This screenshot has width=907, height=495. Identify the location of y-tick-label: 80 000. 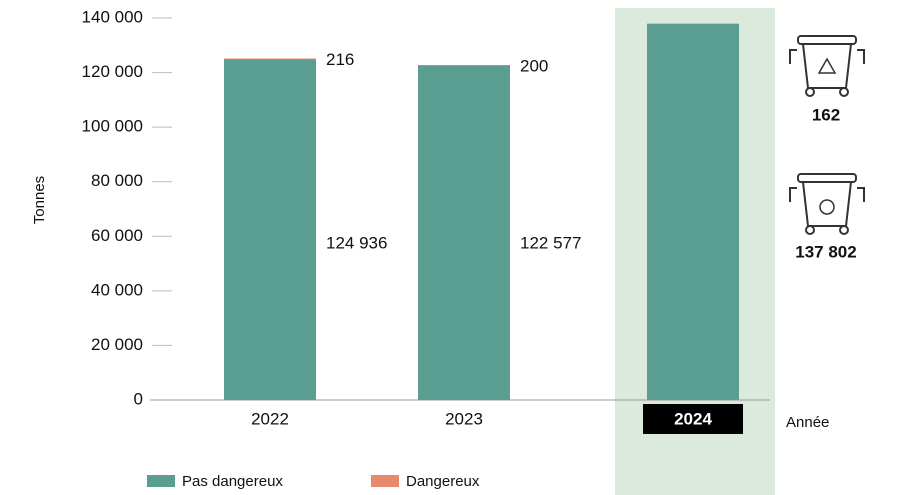
(117, 180).